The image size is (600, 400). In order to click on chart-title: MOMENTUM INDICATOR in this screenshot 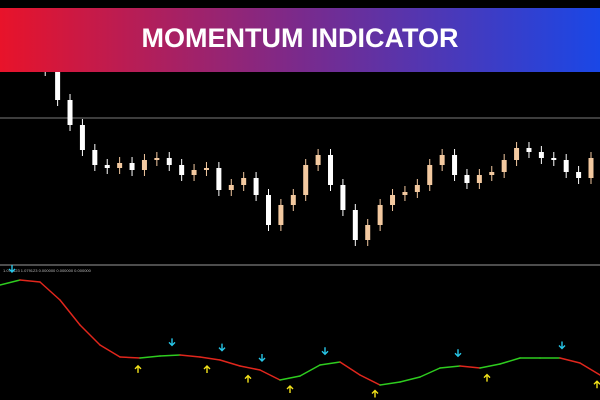, I will do `click(300, 38)`.